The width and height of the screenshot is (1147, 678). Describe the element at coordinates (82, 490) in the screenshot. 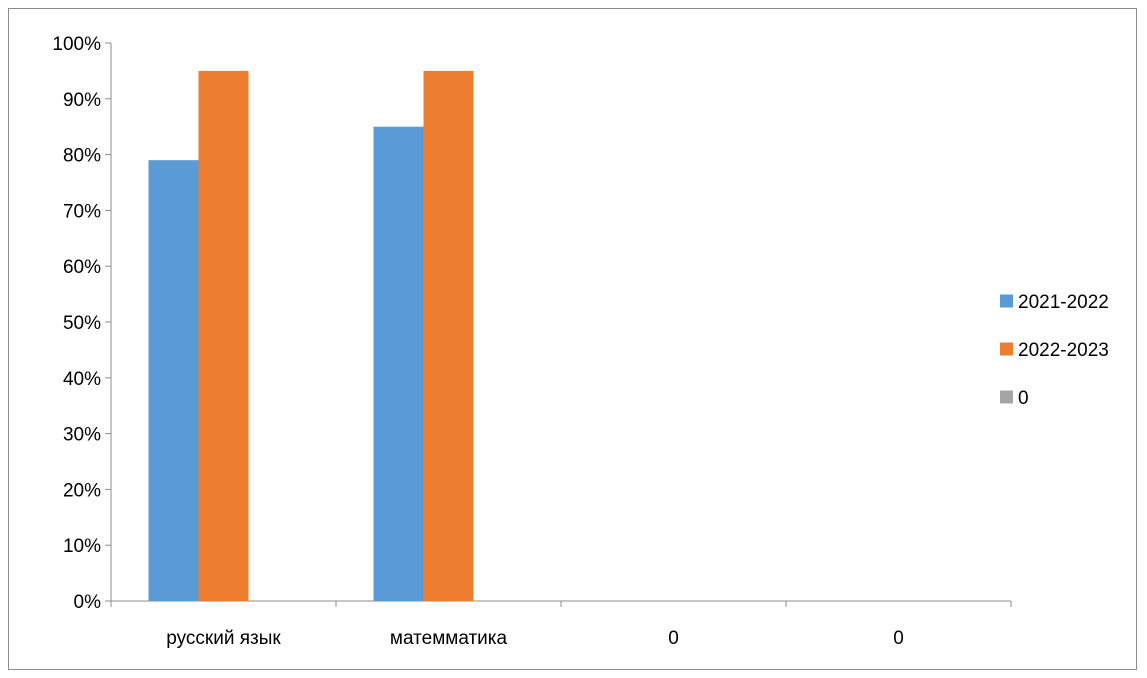

I see `y-tick-label: 20%` at that location.